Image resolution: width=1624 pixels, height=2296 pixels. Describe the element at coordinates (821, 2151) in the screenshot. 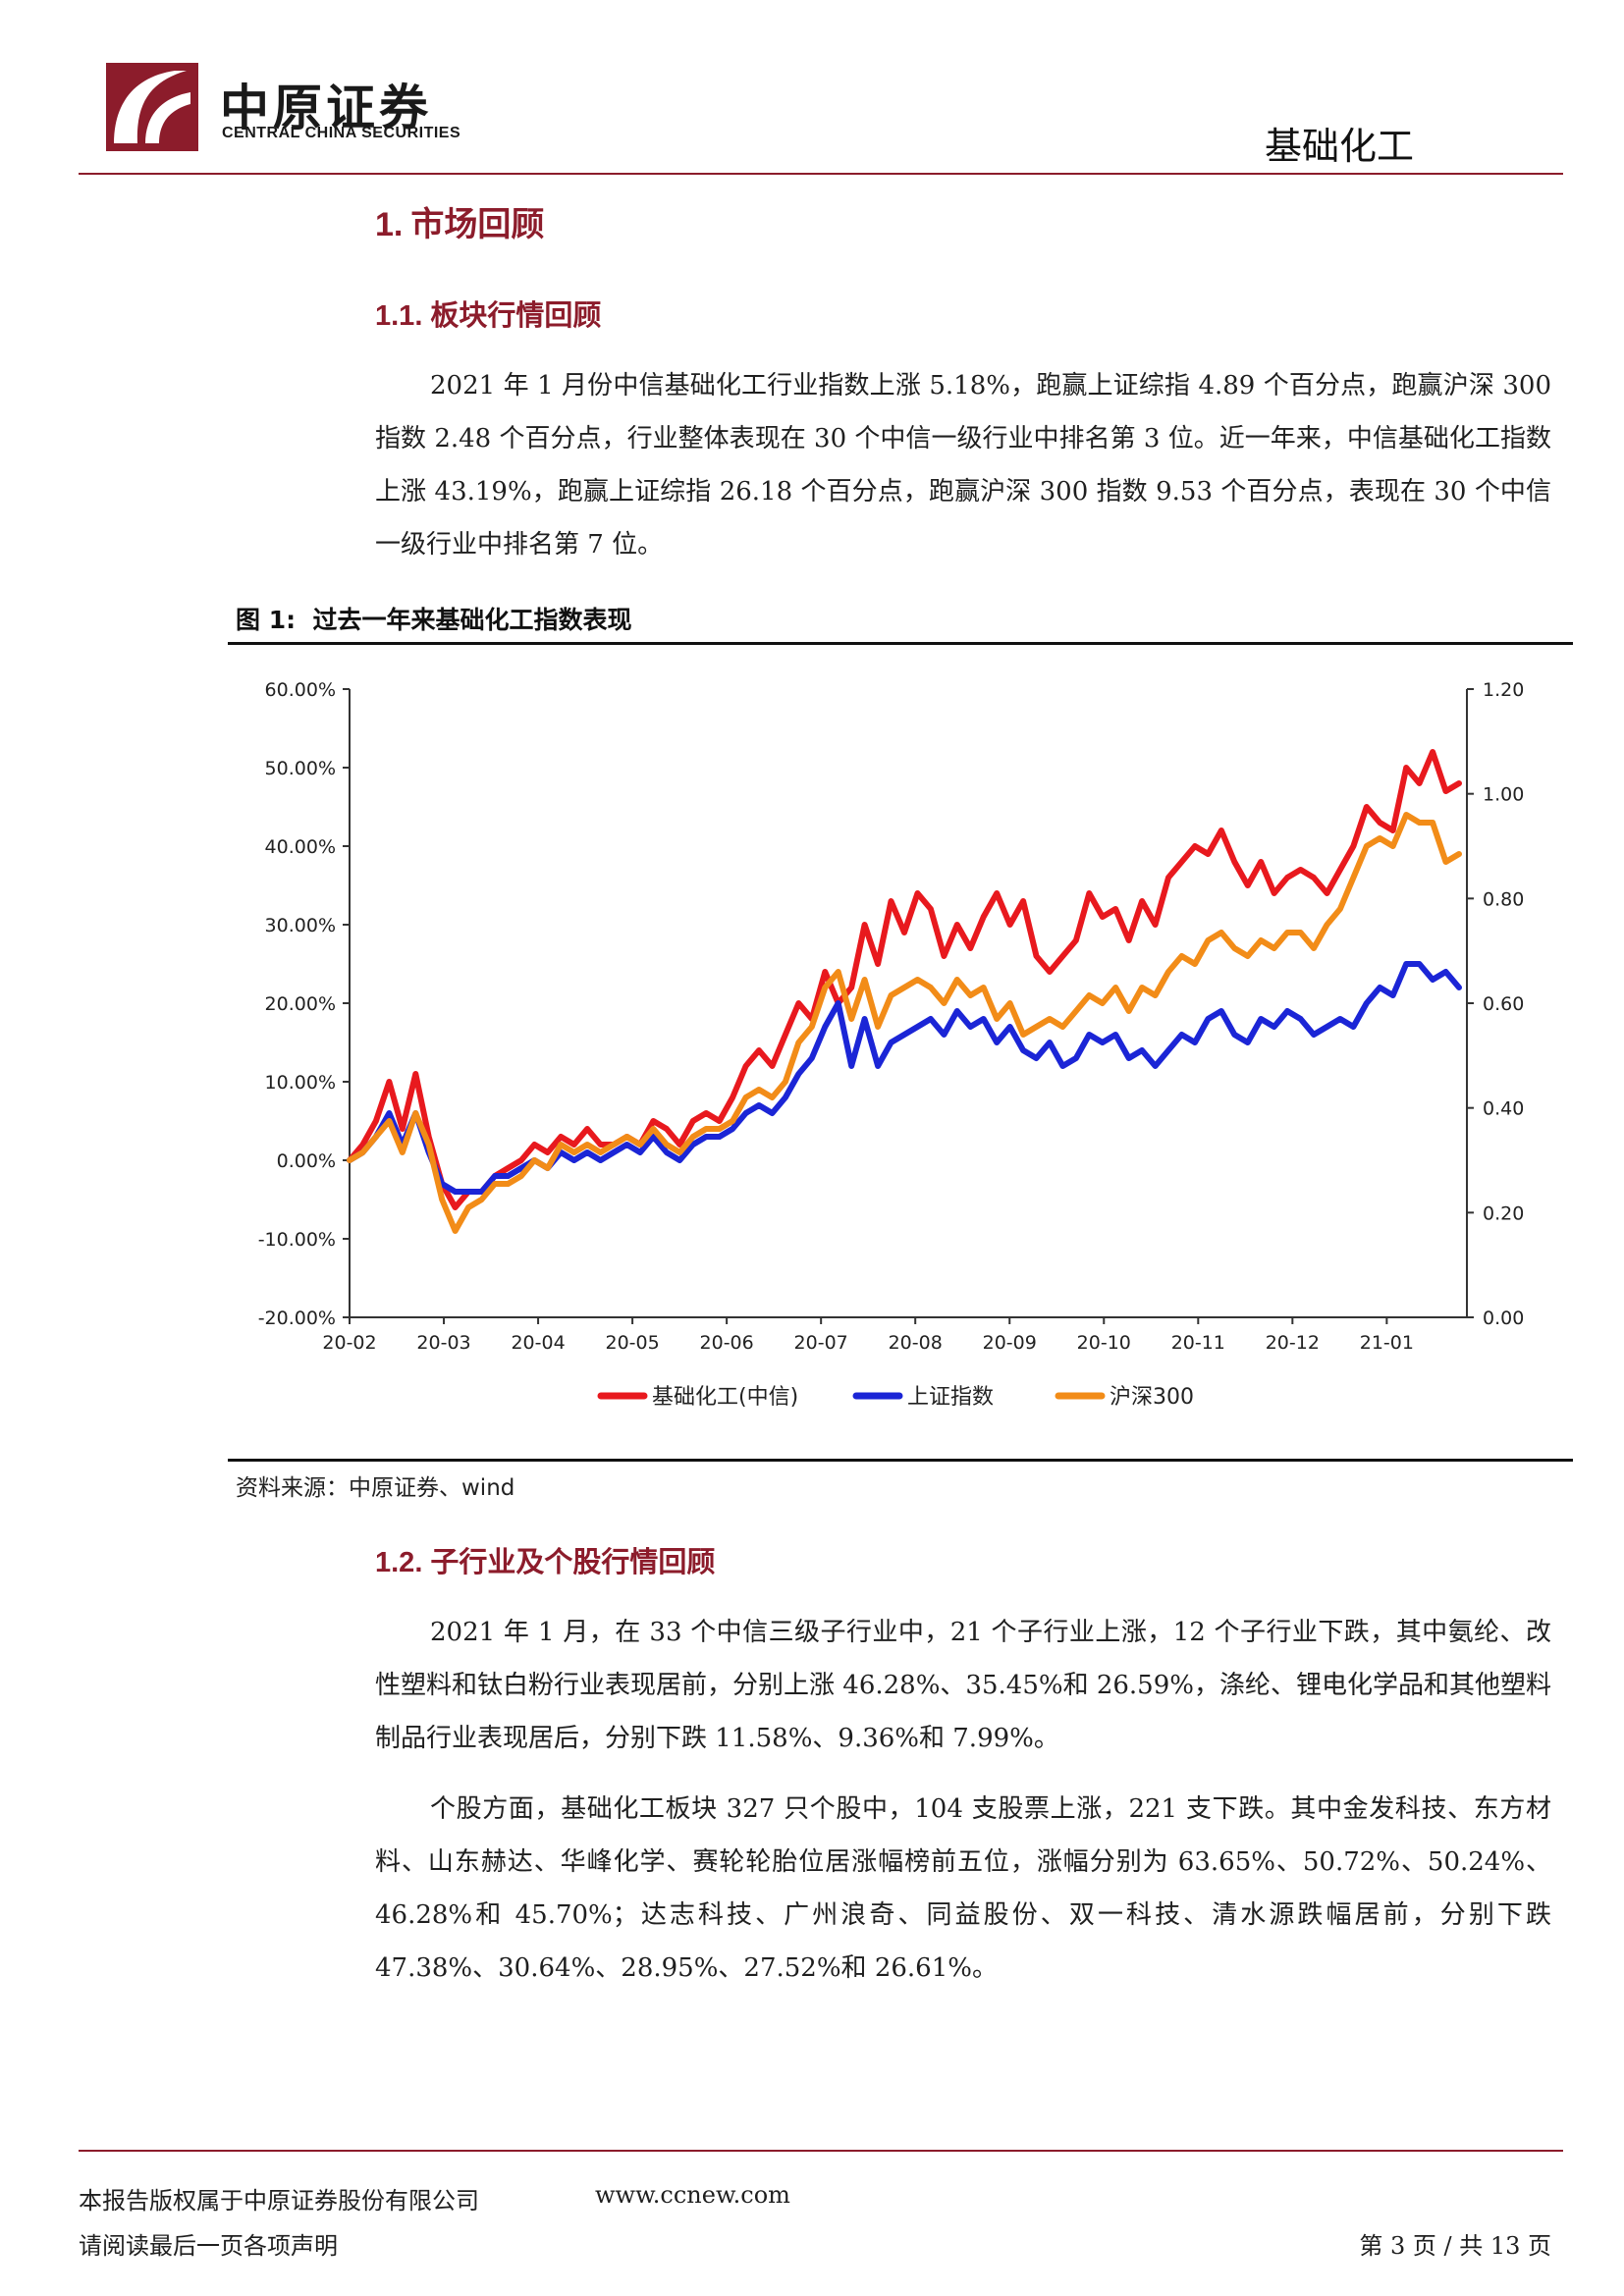

I see `footer-divider` at that location.